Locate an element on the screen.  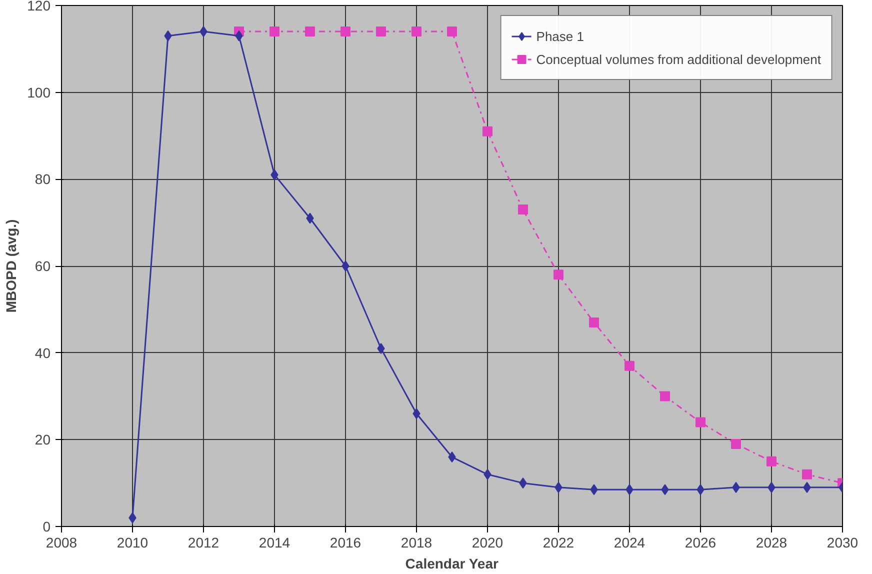
x-axis-title: Calendar Year is located at coordinates (452, 564).